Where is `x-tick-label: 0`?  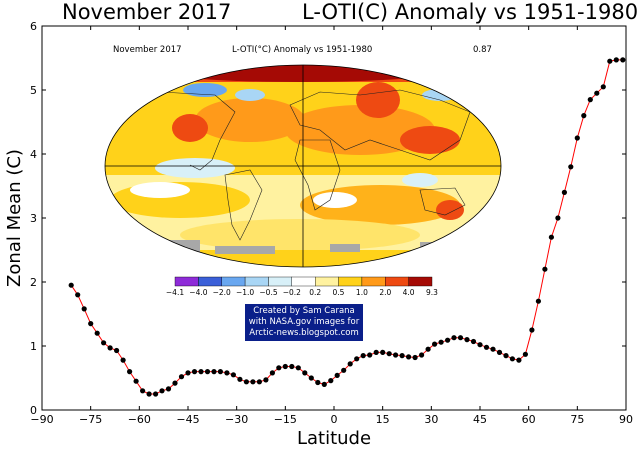
x-tick-label: 0 is located at coordinates (334, 419).